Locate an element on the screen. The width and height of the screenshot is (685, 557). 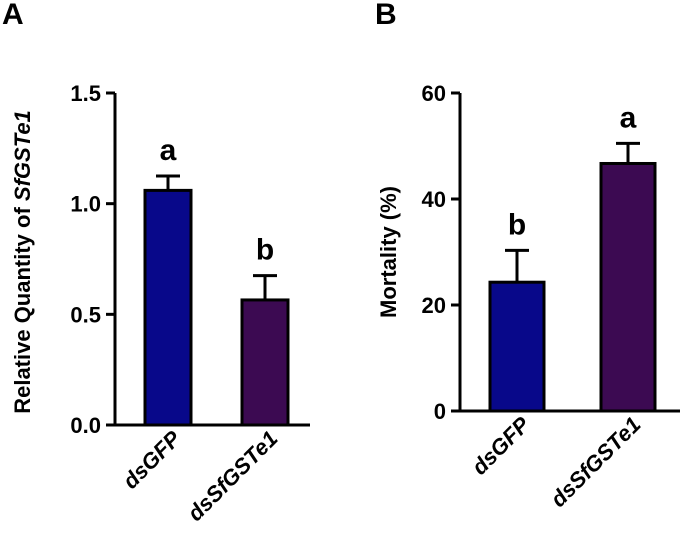
panel-letter: A is located at coordinates (13, 15).